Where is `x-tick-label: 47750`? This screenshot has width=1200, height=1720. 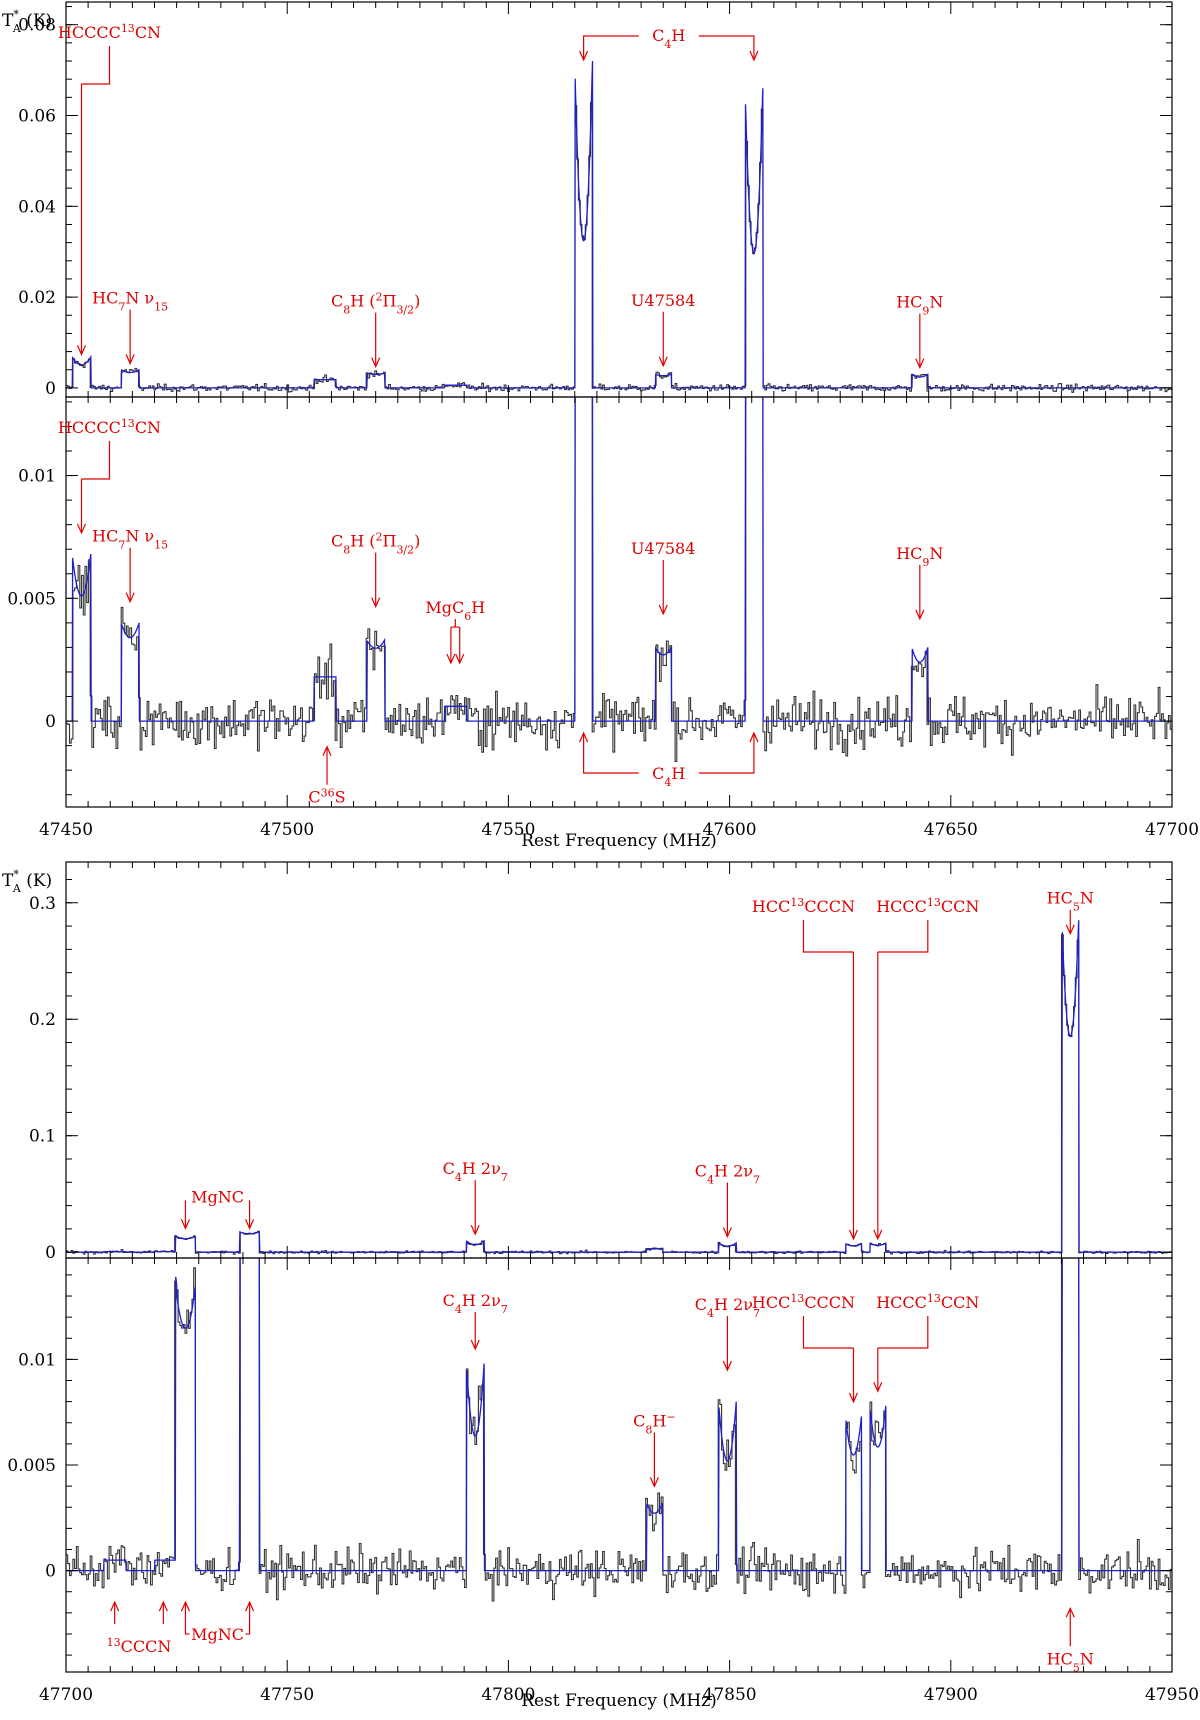
x-tick-label: 47750 is located at coordinates (287, 1695).